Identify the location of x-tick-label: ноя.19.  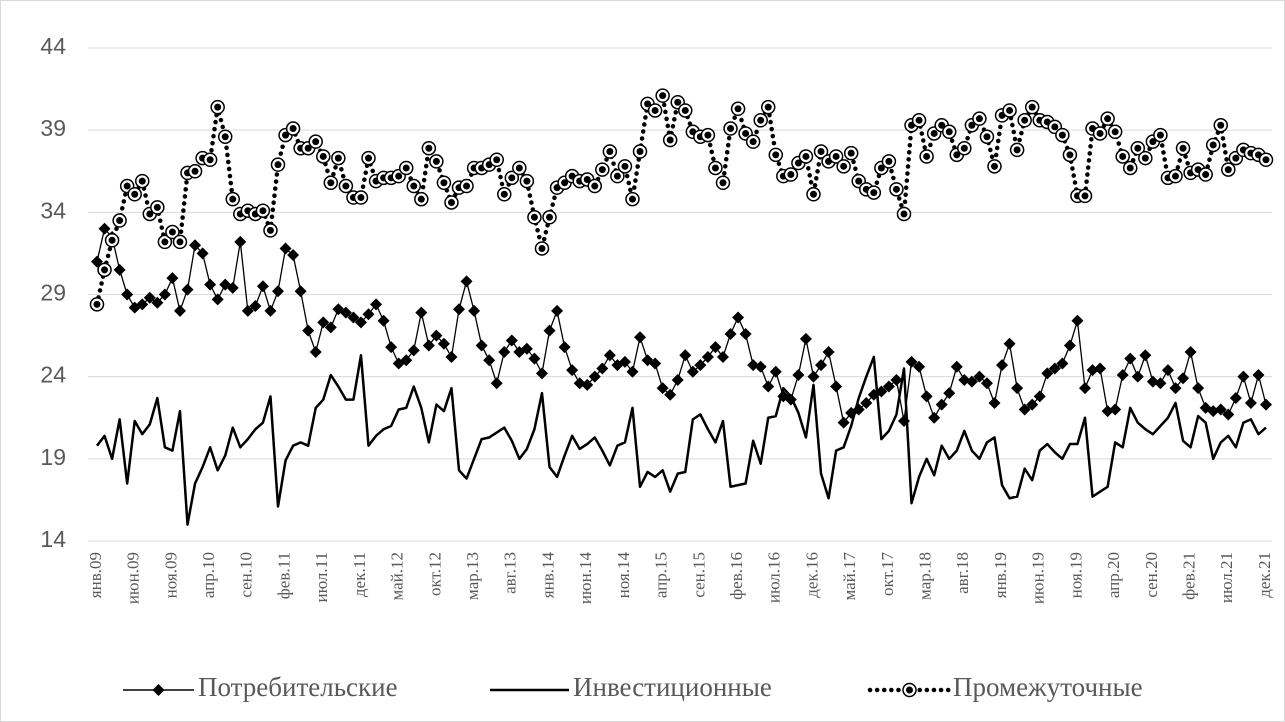
(1075, 575).